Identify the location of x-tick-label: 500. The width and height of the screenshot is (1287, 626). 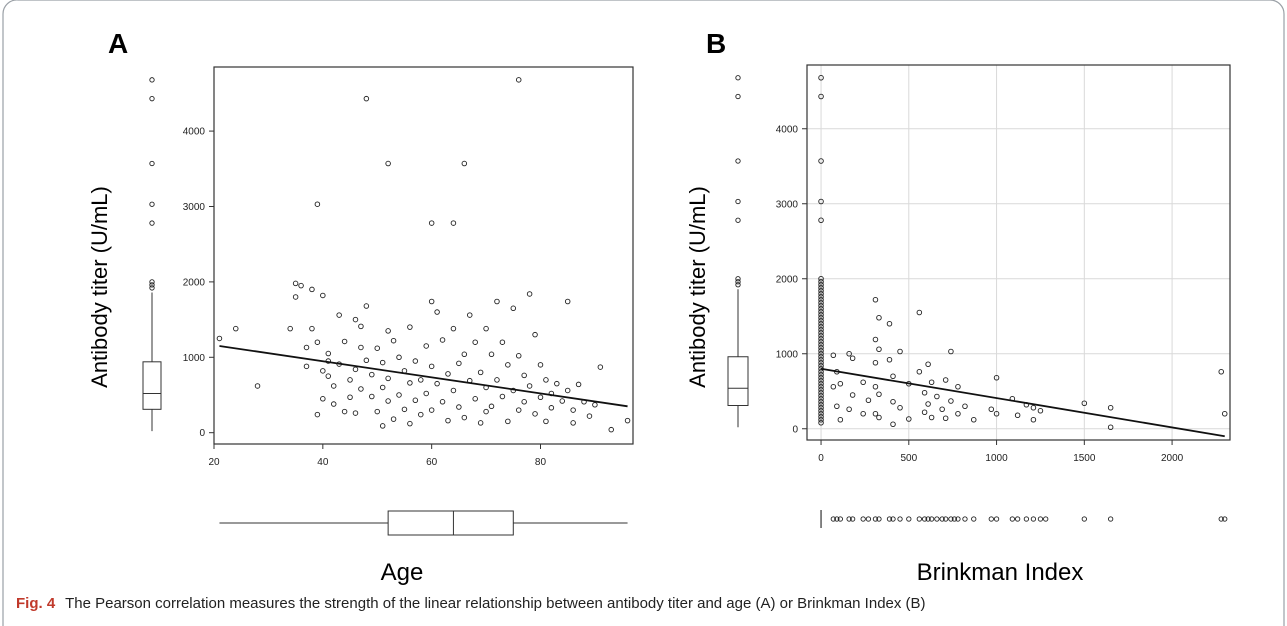
(908, 458).